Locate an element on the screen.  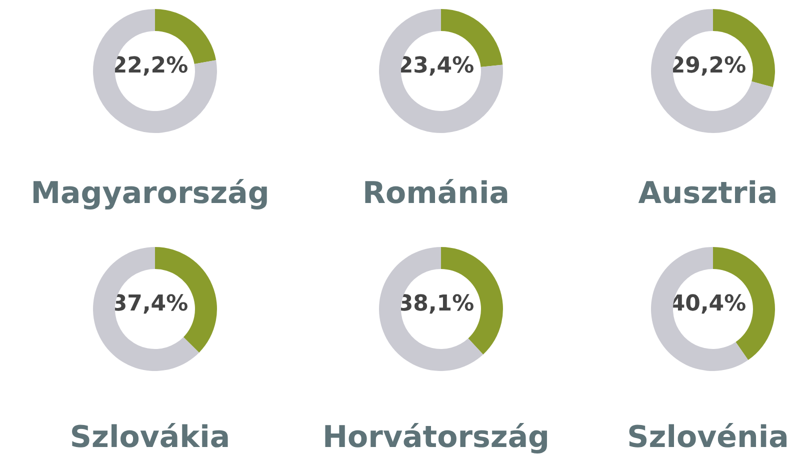
text: 23,4% is located at coordinates (436, 66).